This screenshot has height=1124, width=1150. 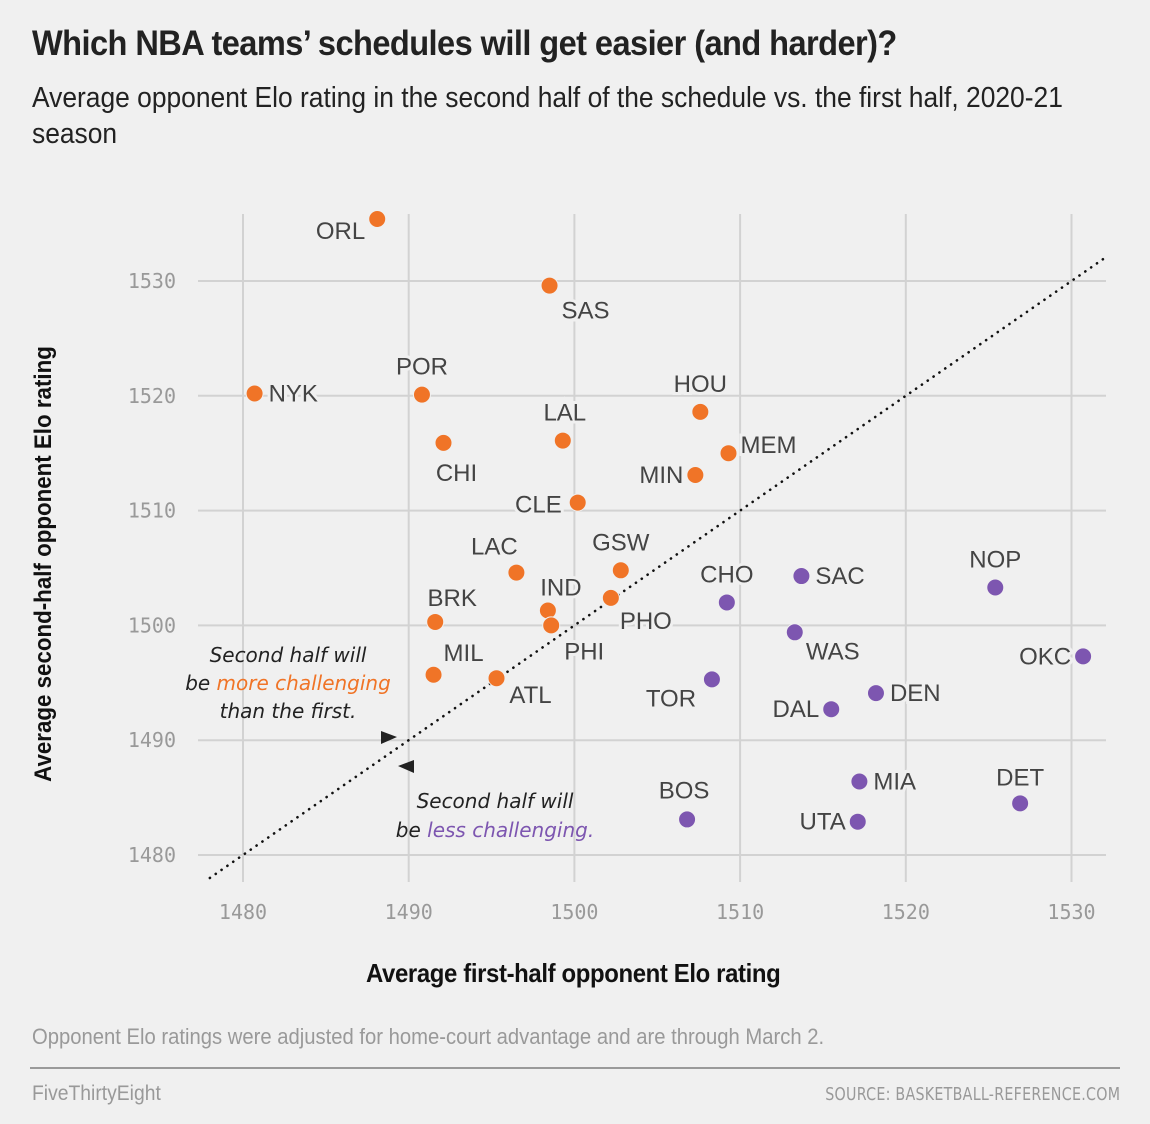 What do you see at coordinates (377, 219) in the screenshot?
I see `team-point-orl` at bounding box center [377, 219].